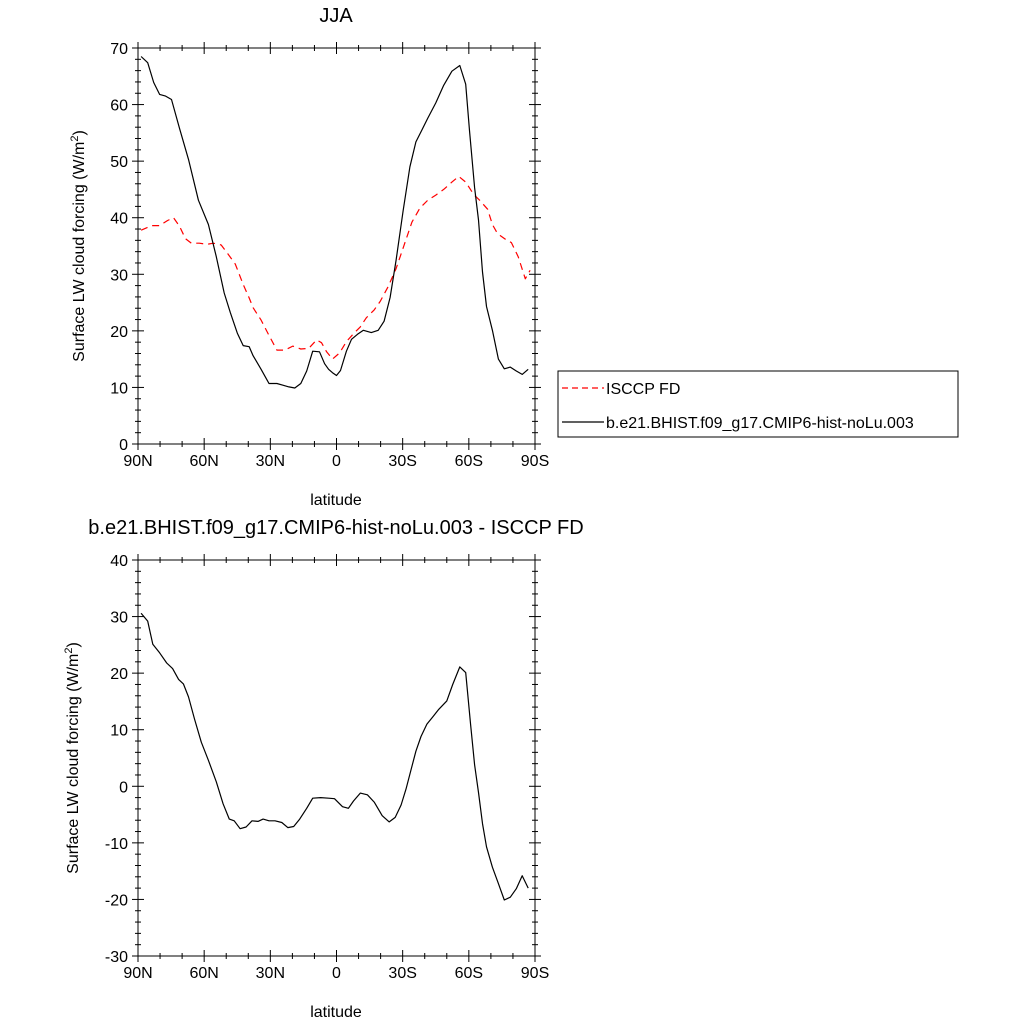 This screenshot has height=1024, width=1024. What do you see at coordinates (123, 445) in the screenshot?
I see `top-ytick-label: 0` at bounding box center [123, 445].